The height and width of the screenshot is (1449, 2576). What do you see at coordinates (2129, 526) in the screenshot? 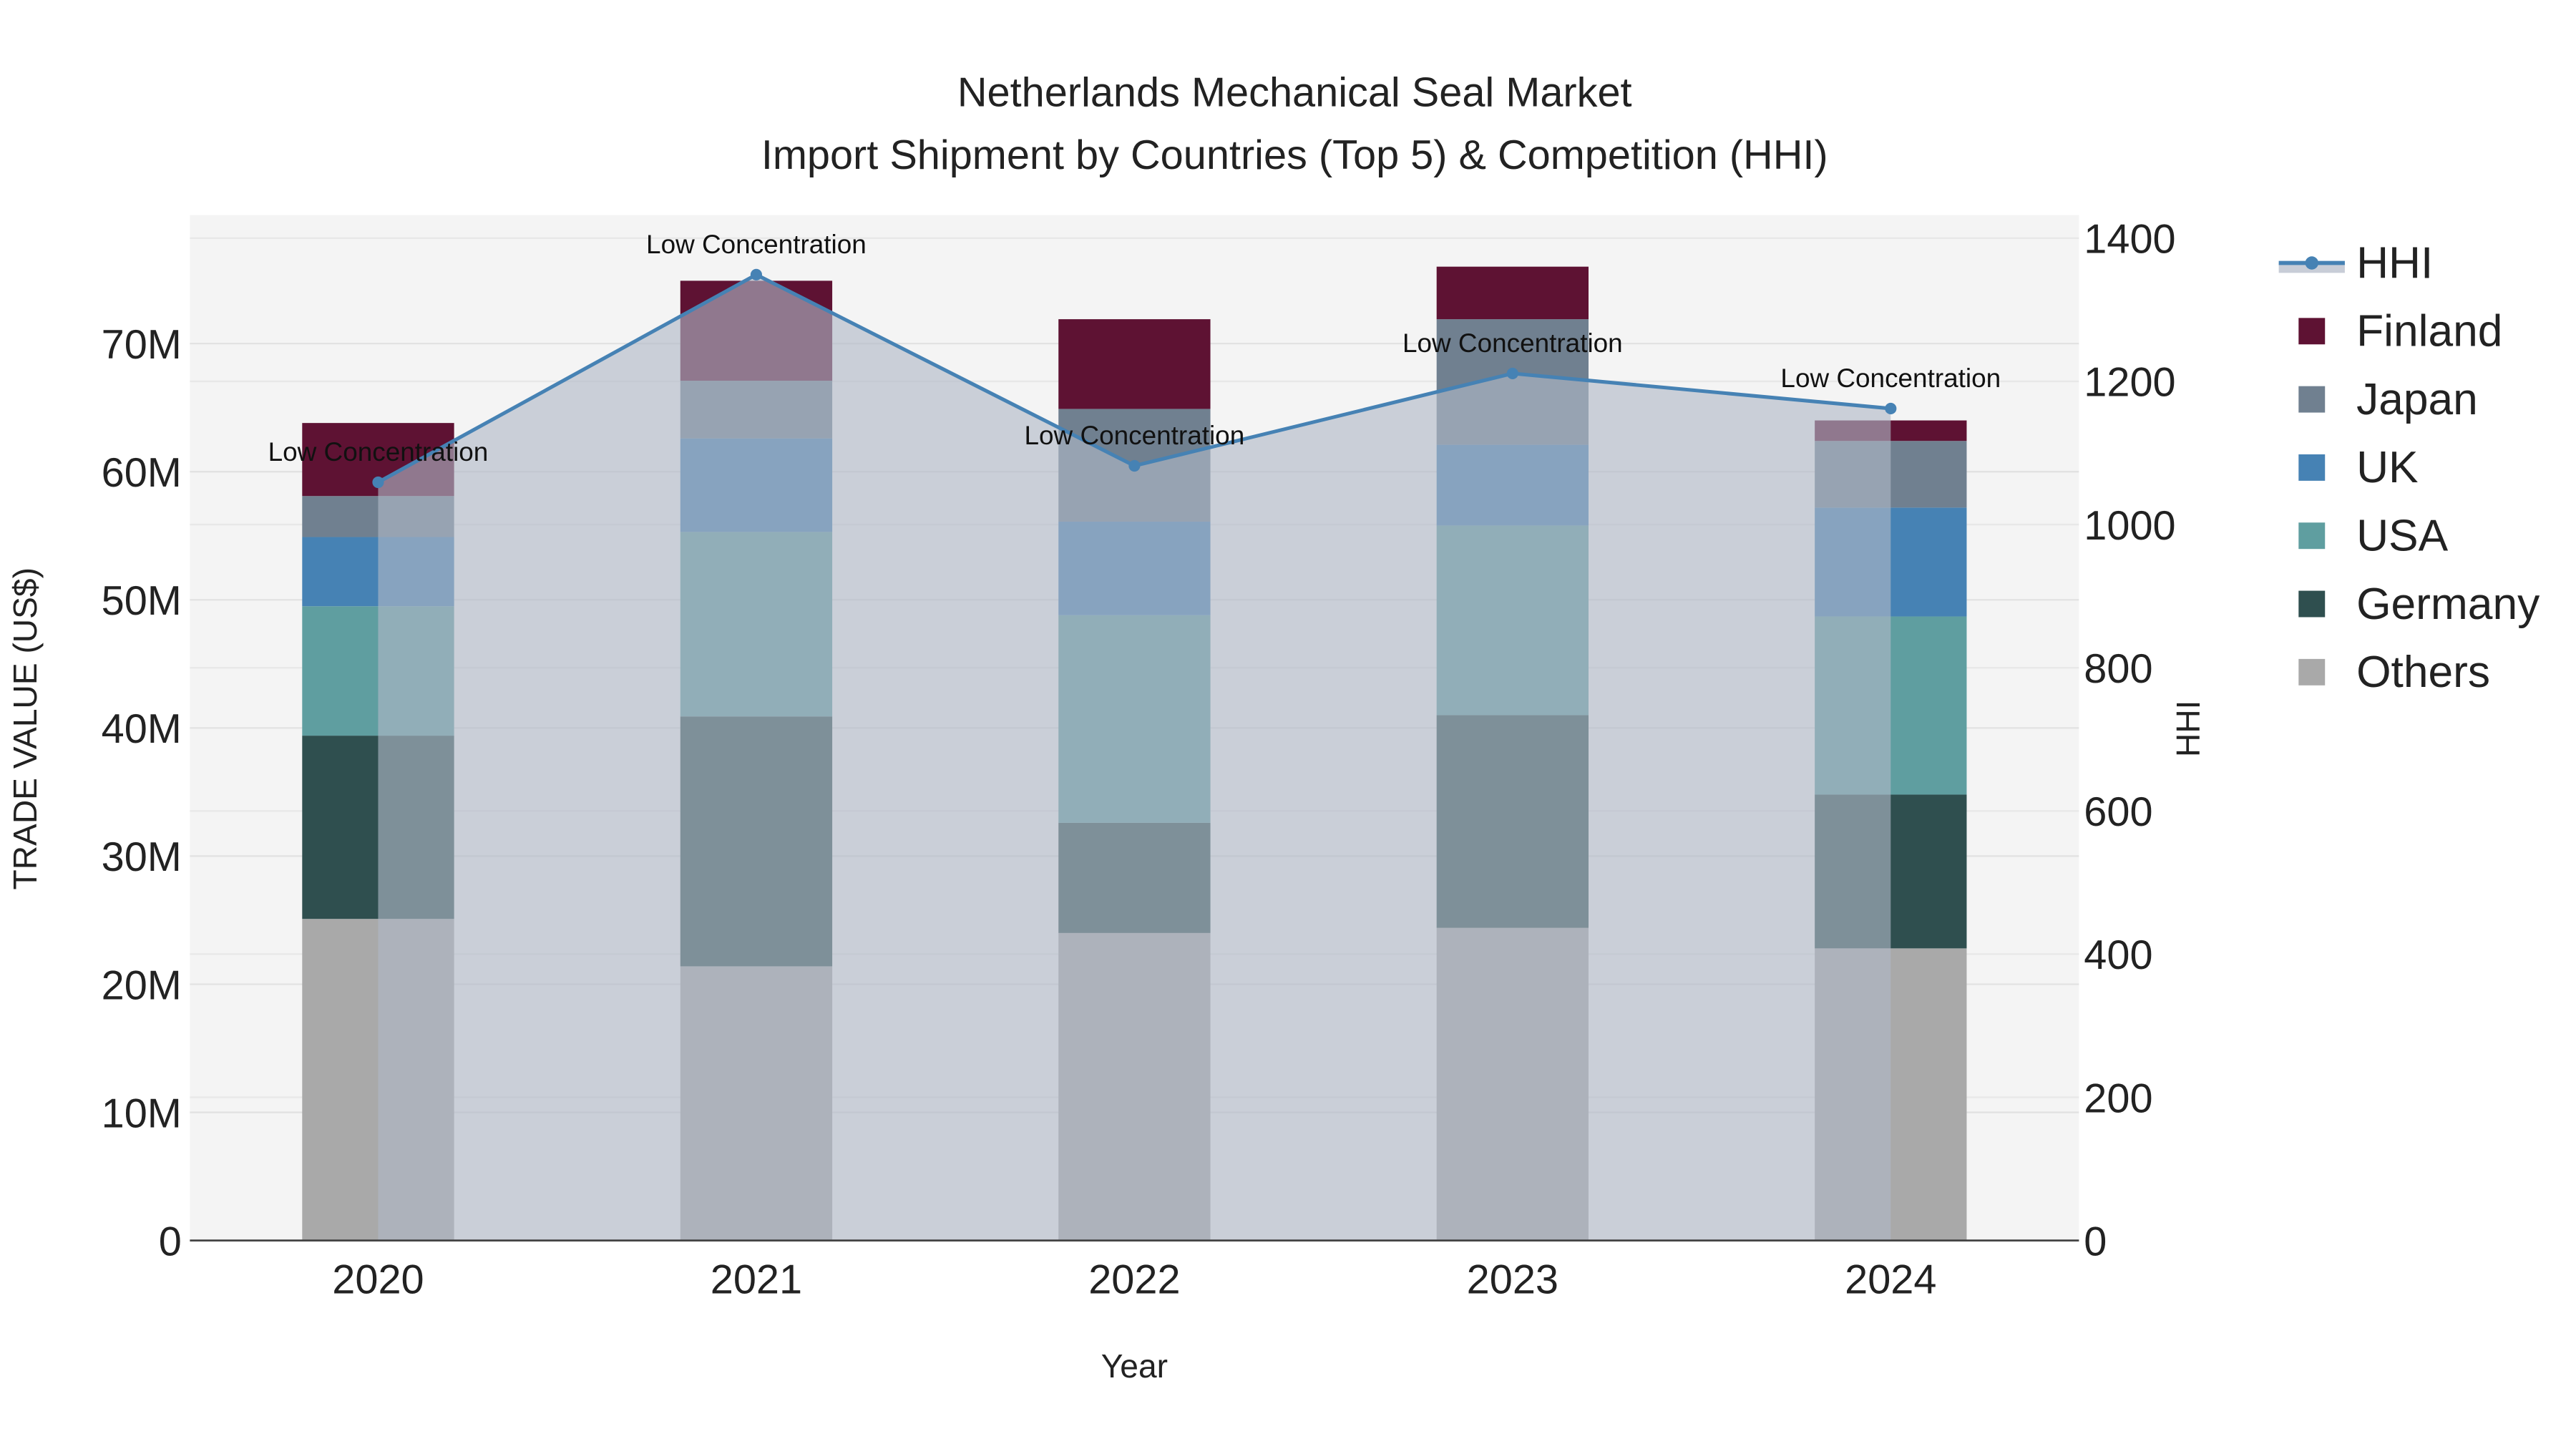
I see `y2-tick-label: 1000` at bounding box center [2129, 526].